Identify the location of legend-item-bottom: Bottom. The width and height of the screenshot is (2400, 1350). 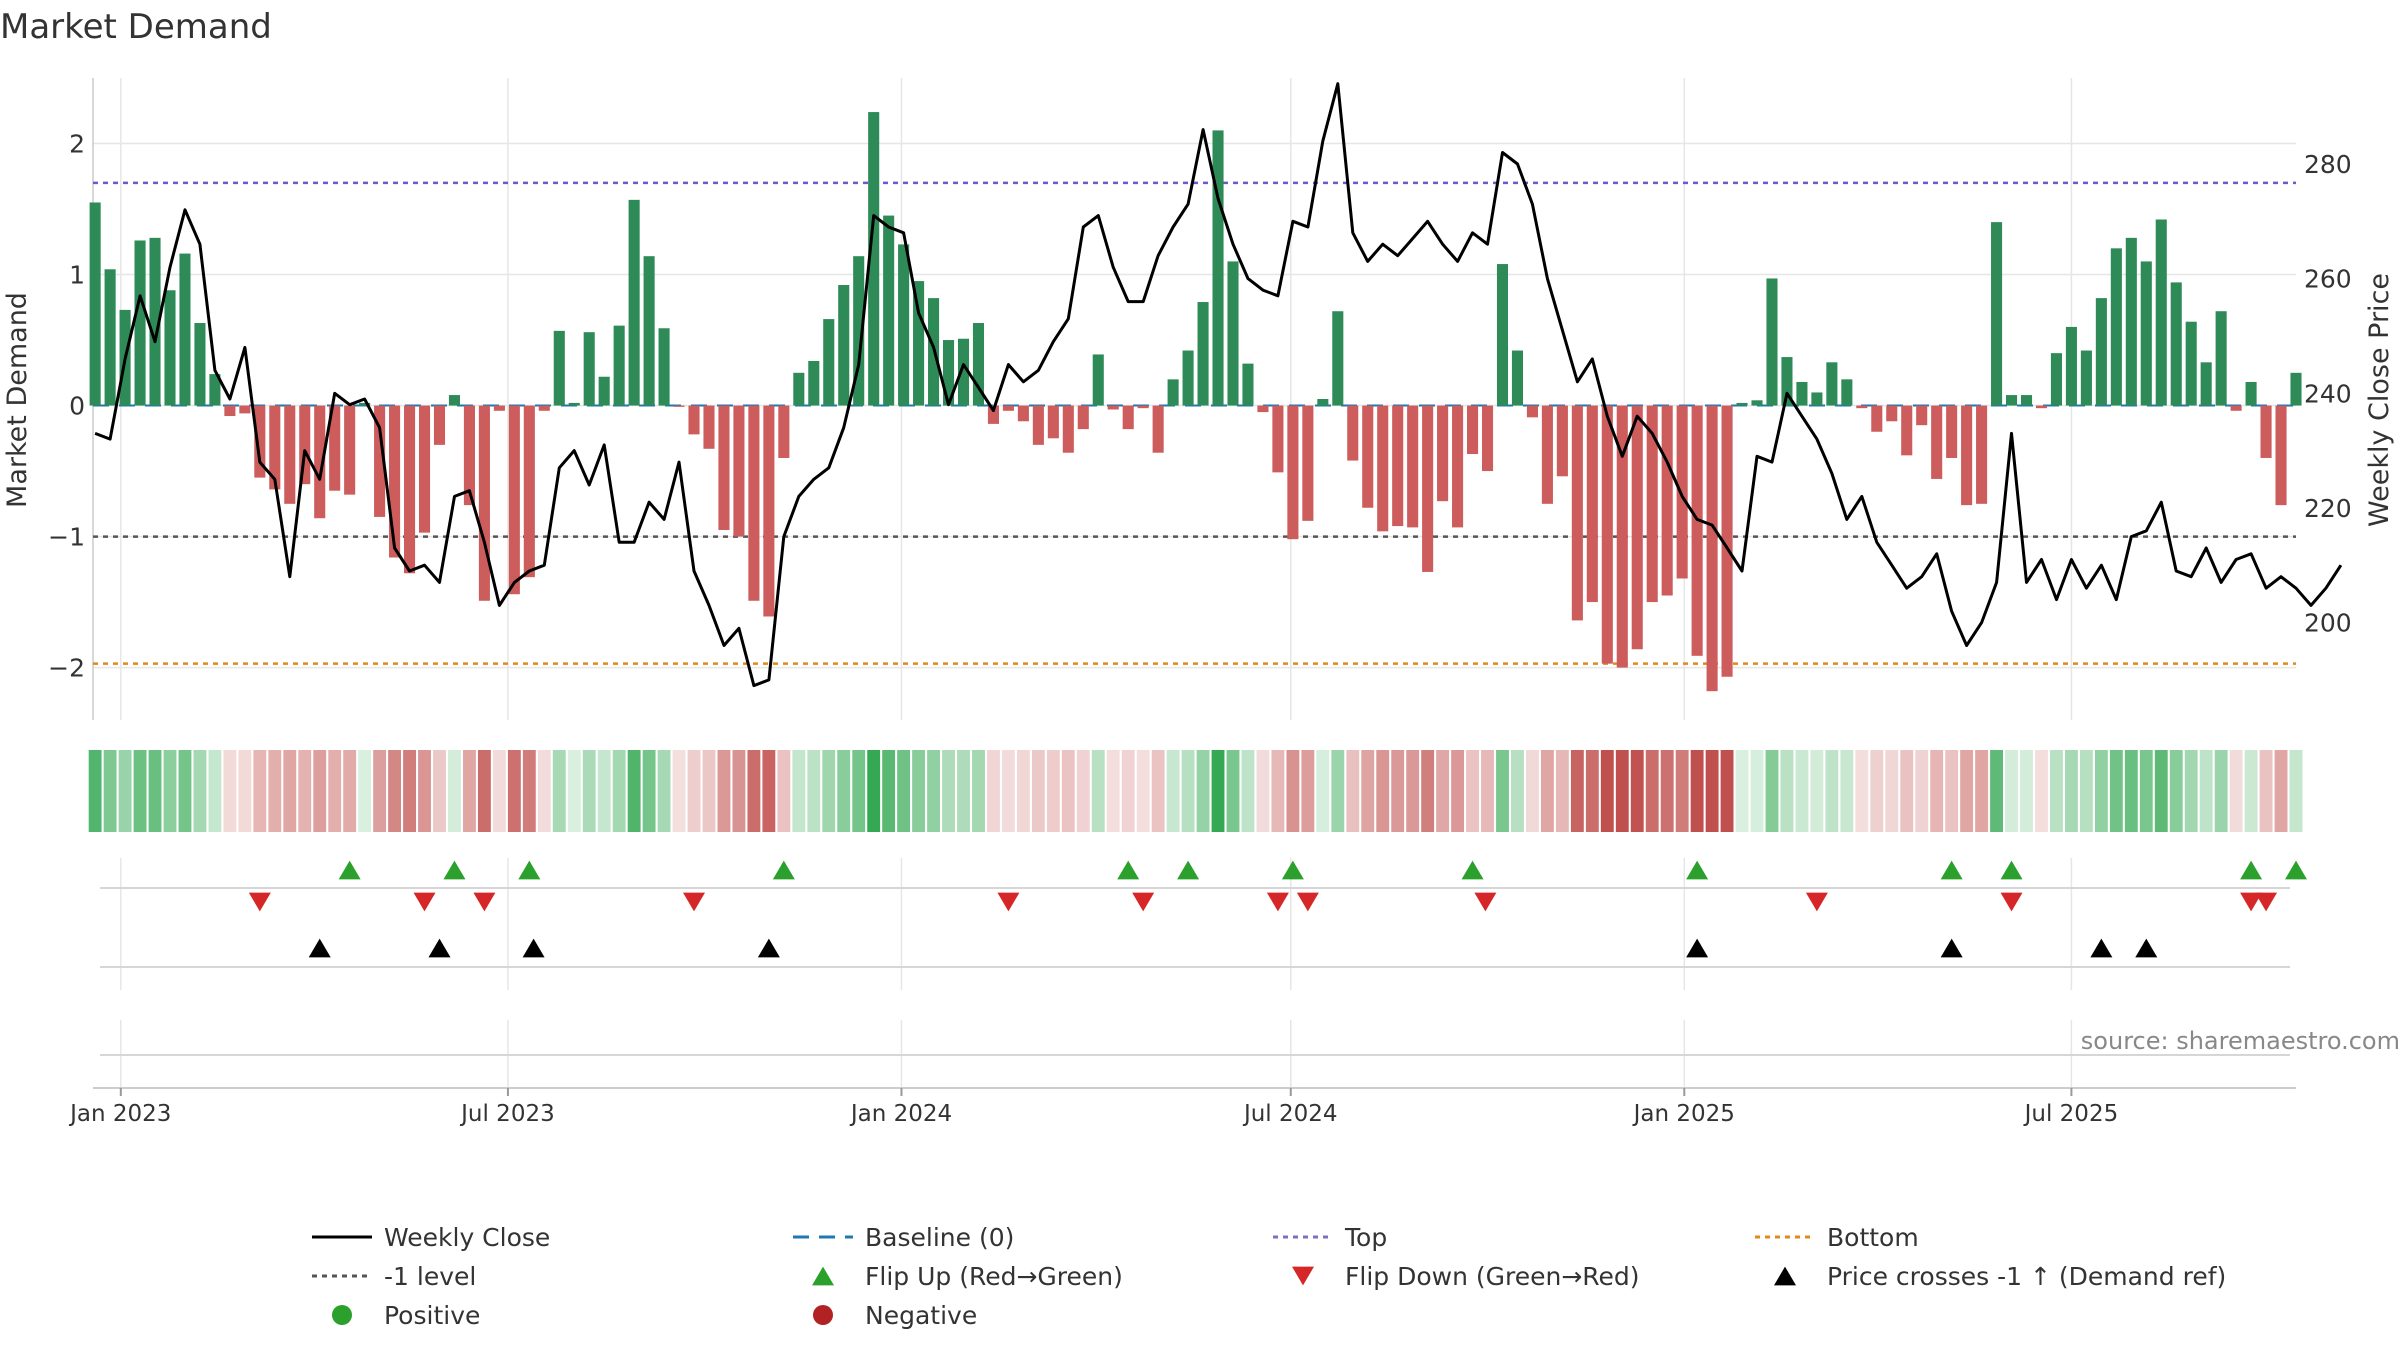
(1837, 1237).